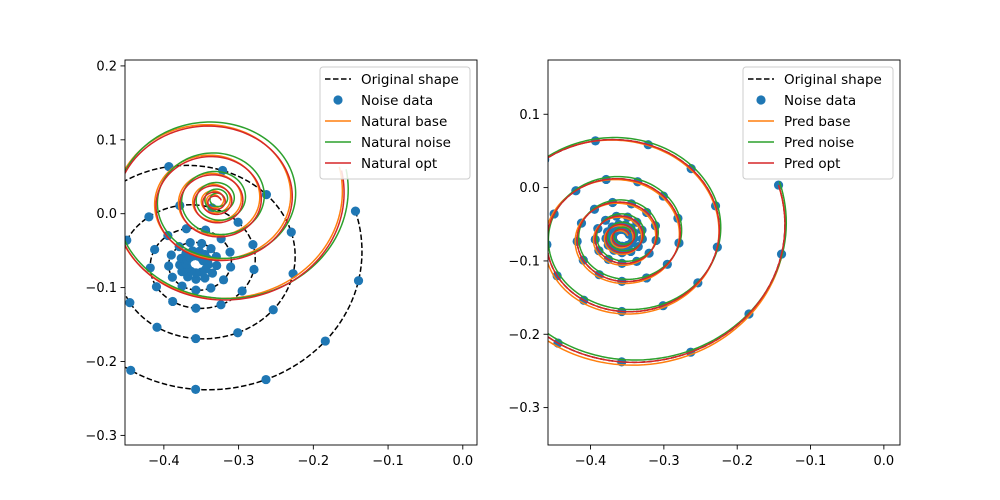 Image resolution: width=1000 pixels, height=500 pixels. I want to click on legend-label: Natural noise, so click(406, 143).